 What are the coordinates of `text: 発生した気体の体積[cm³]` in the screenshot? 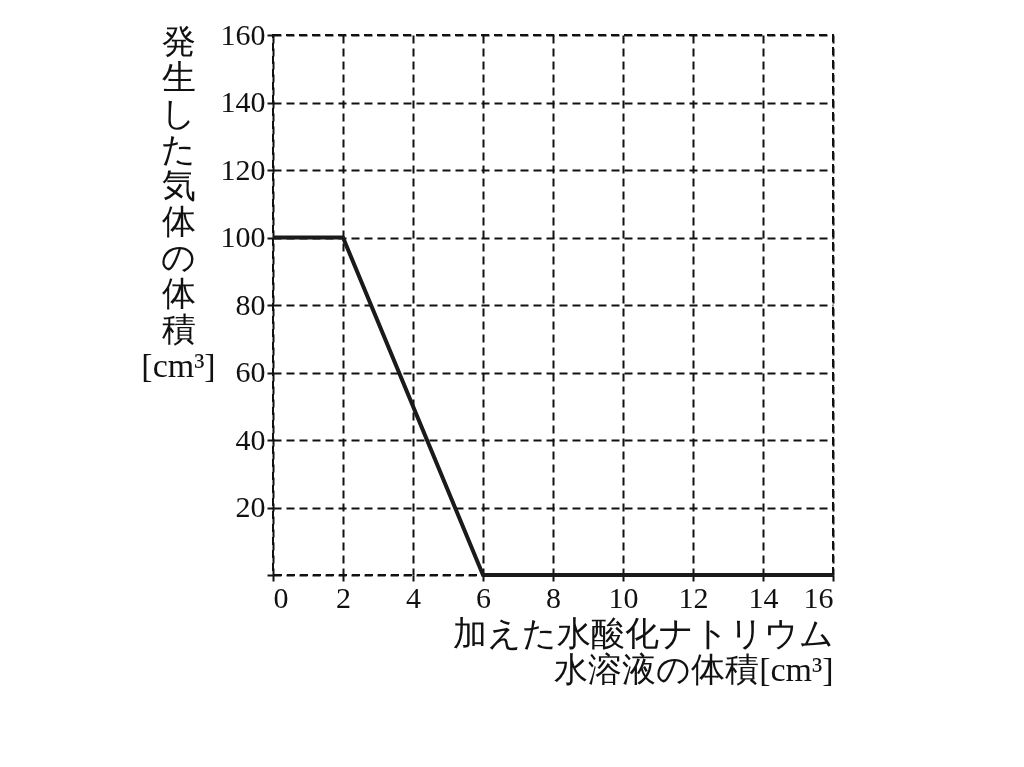 It's located at (178, 203).